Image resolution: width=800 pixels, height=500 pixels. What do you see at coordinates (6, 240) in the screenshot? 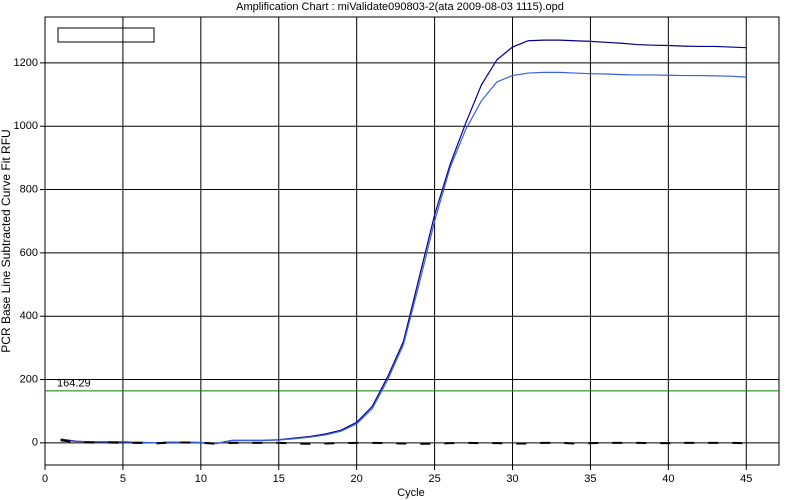
I see `y-axis-label: PCR Base Line Subtracted Curve Fit RFU` at bounding box center [6, 240].